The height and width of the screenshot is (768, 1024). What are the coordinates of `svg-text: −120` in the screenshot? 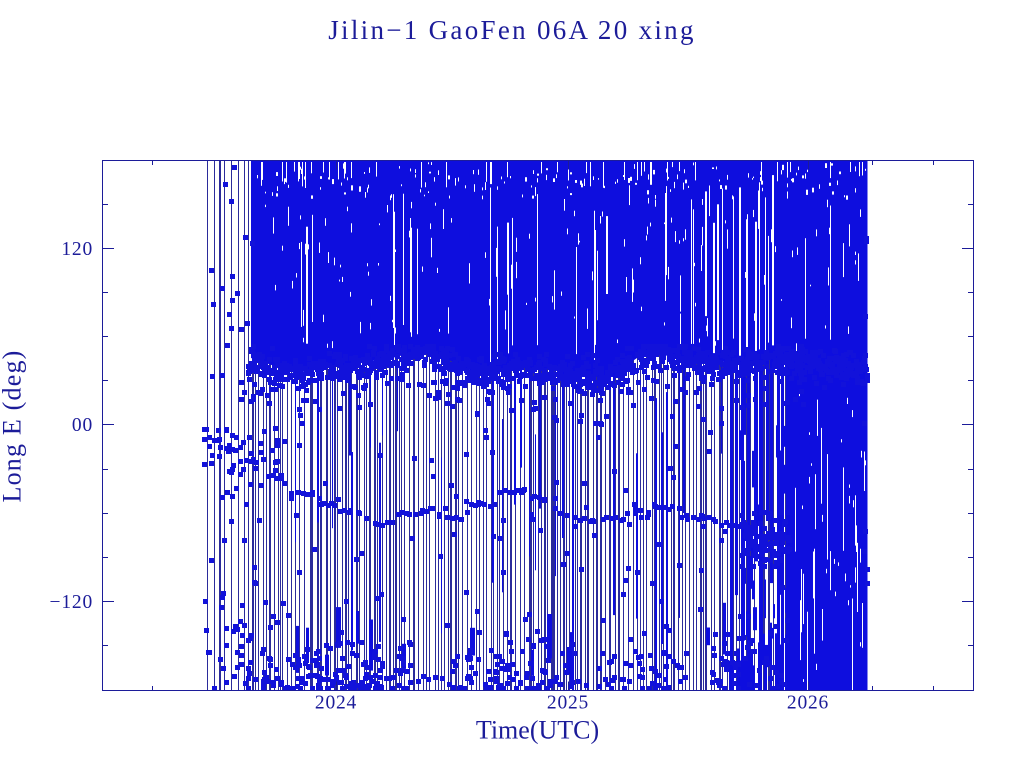 It's located at (71, 602).